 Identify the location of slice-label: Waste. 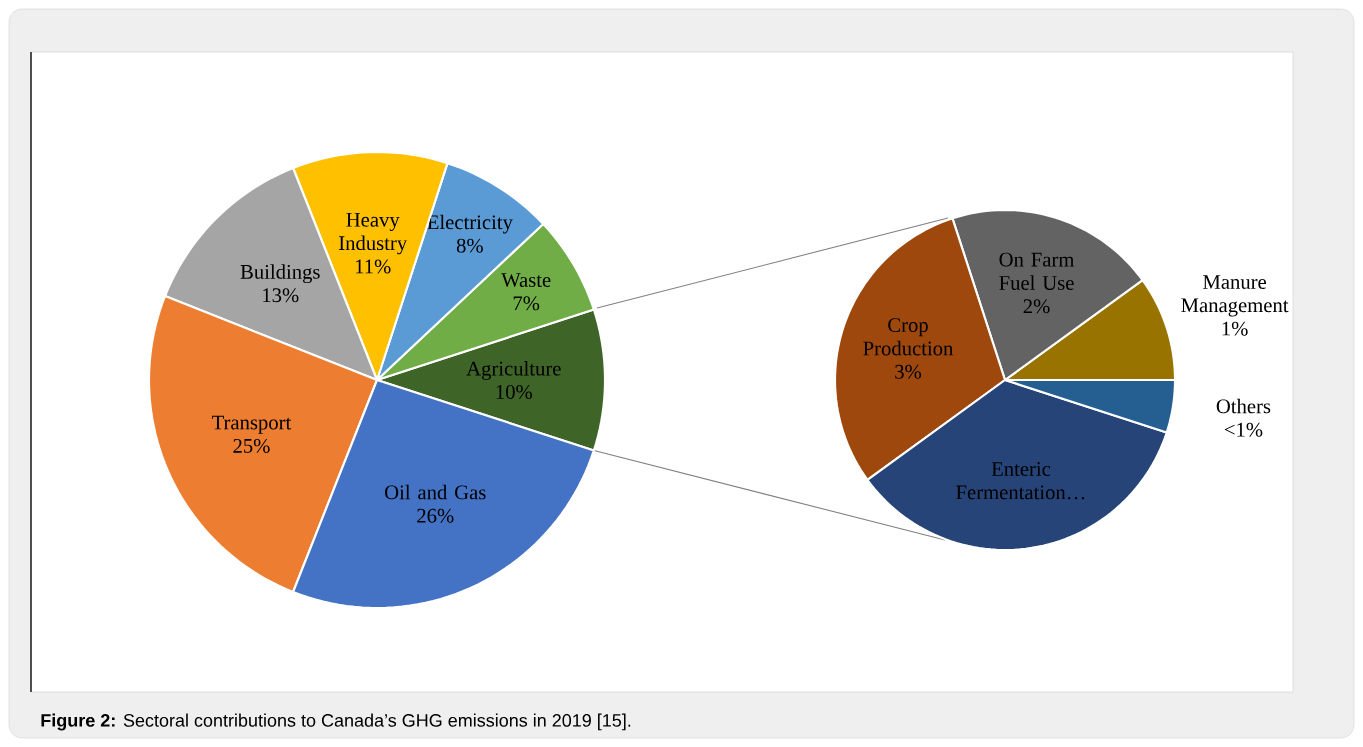
(526, 280).